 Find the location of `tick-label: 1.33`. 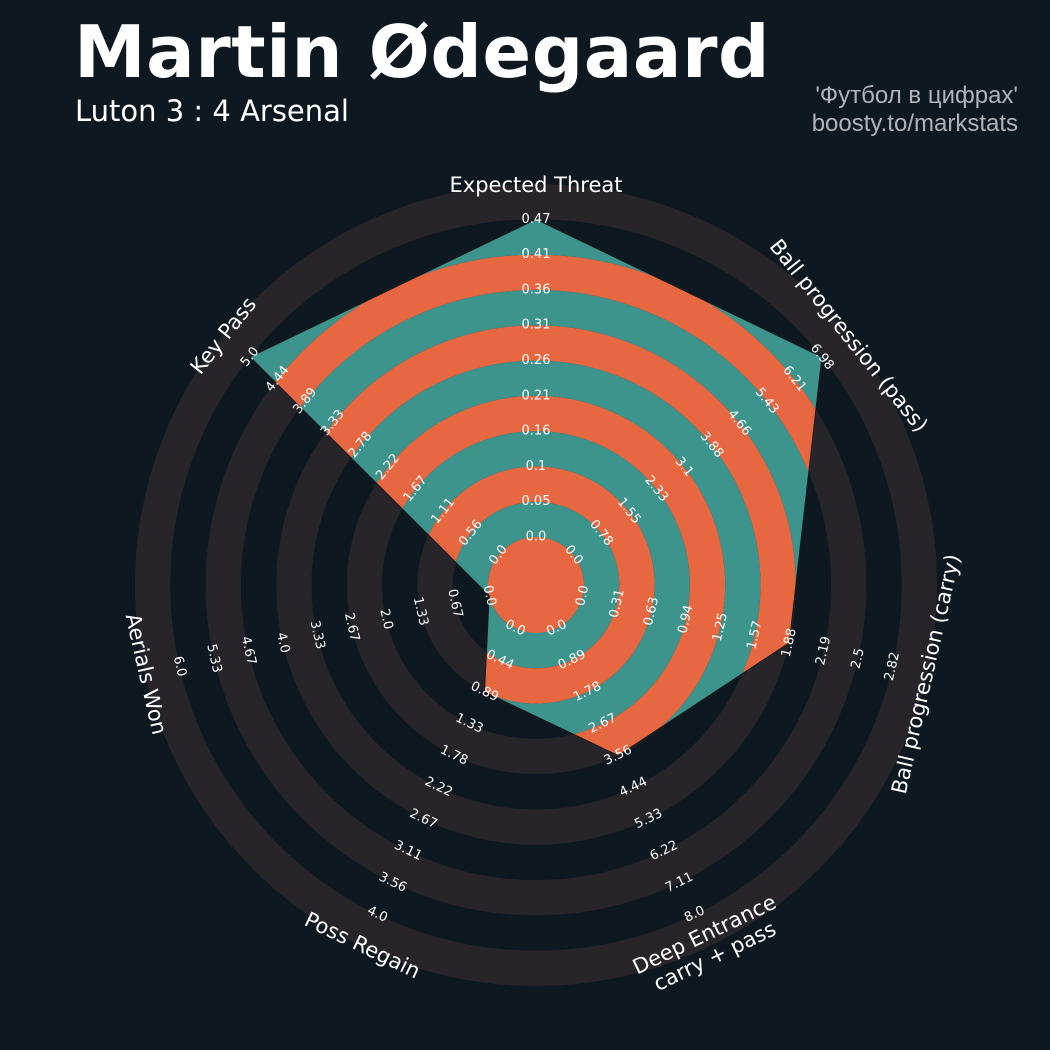

tick-label: 1.33 is located at coordinates (420, 612).